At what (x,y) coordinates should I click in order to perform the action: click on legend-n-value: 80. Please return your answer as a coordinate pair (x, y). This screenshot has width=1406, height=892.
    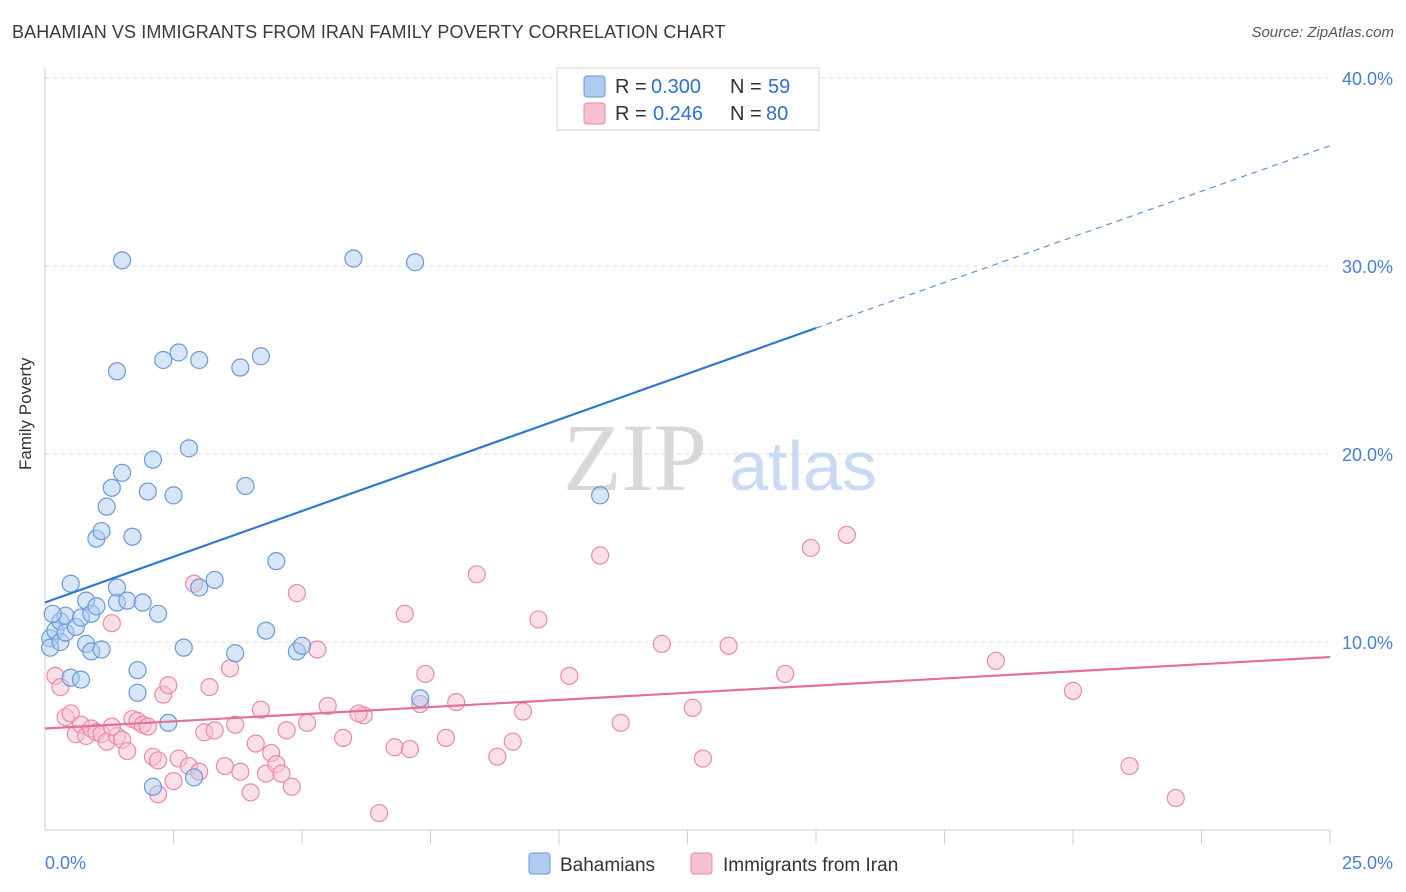
    Looking at the image, I should click on (777, 114).